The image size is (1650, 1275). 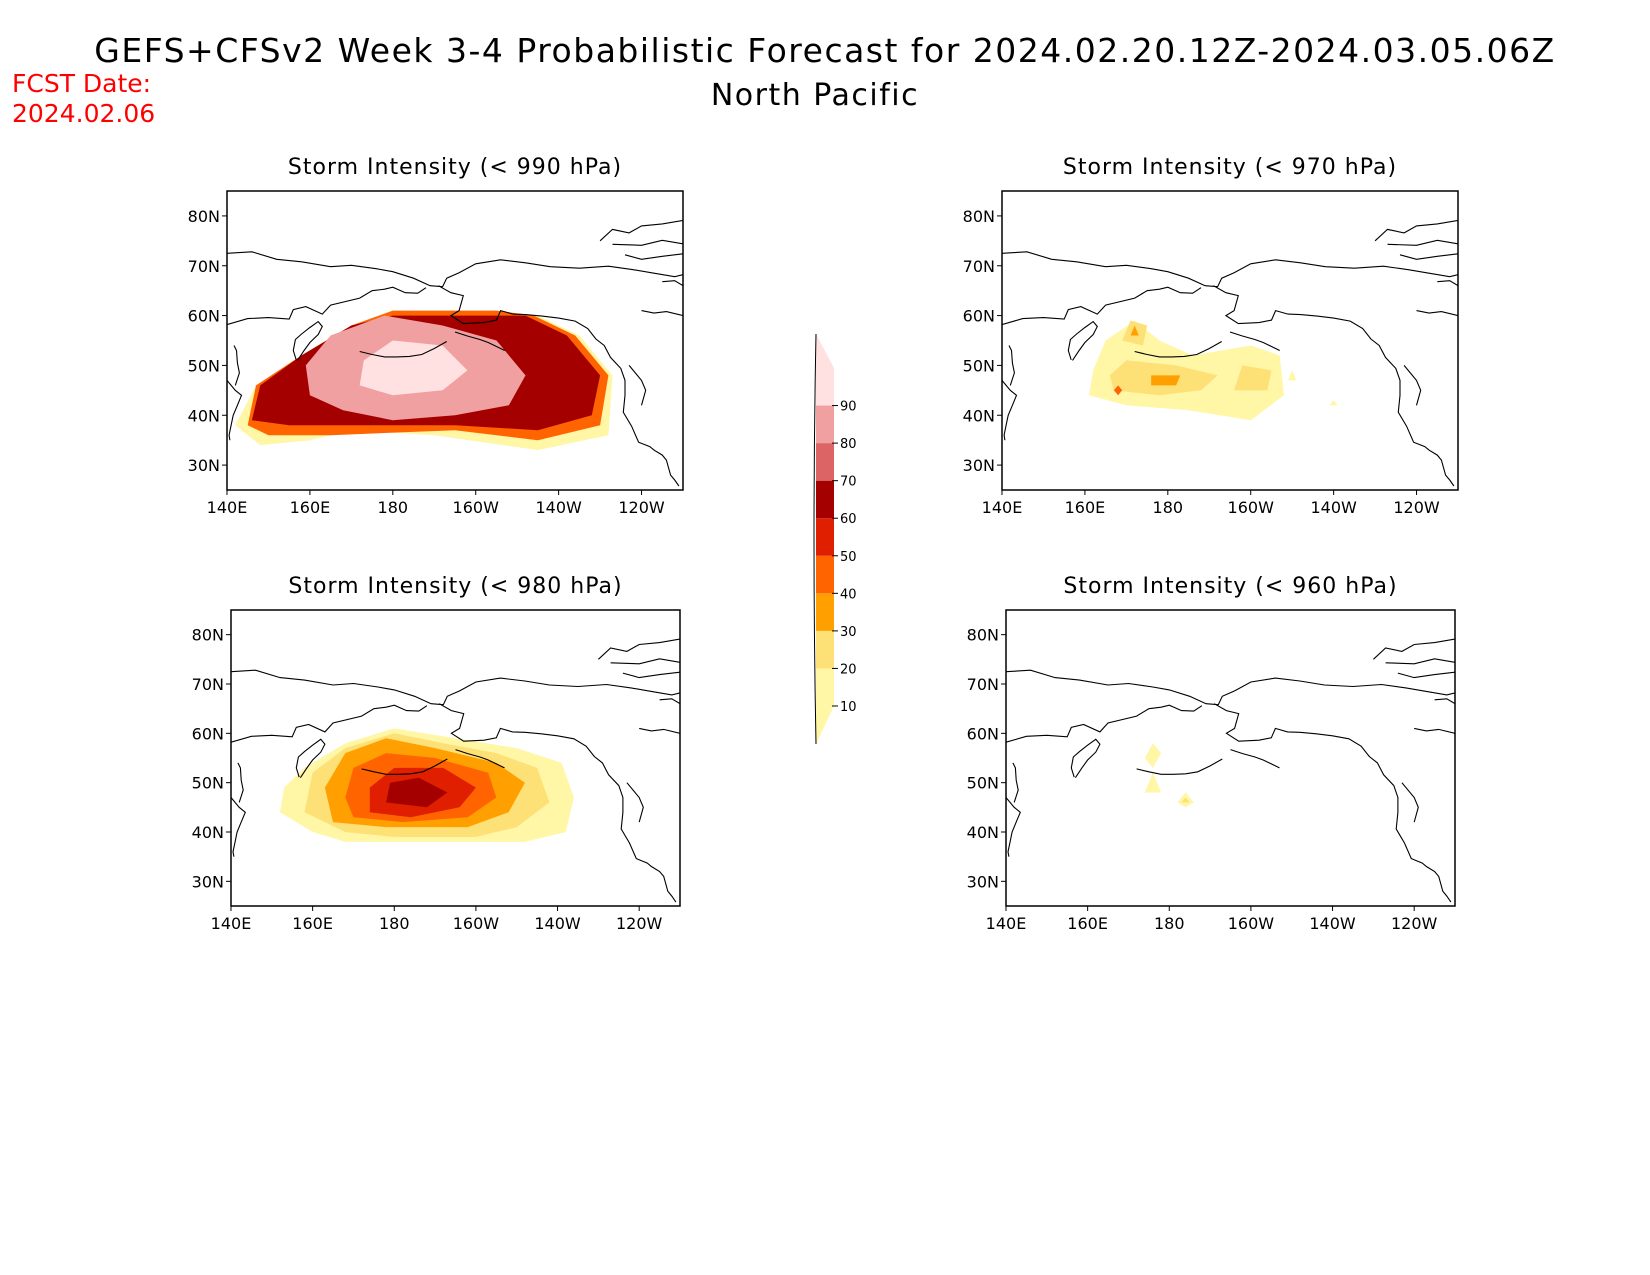 I want to click on probability-colorbar: 10 20 30 40 50 60 70 80 90, so click(x=835, y=539).